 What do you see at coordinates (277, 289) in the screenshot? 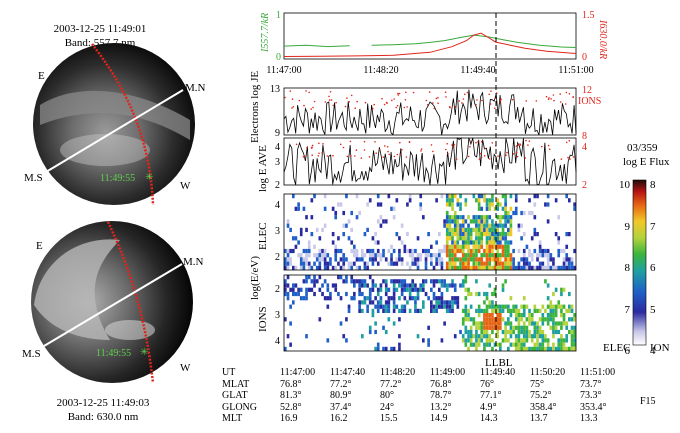
I see `ion-ytick-2: 2` at bounding box center [277, 289].